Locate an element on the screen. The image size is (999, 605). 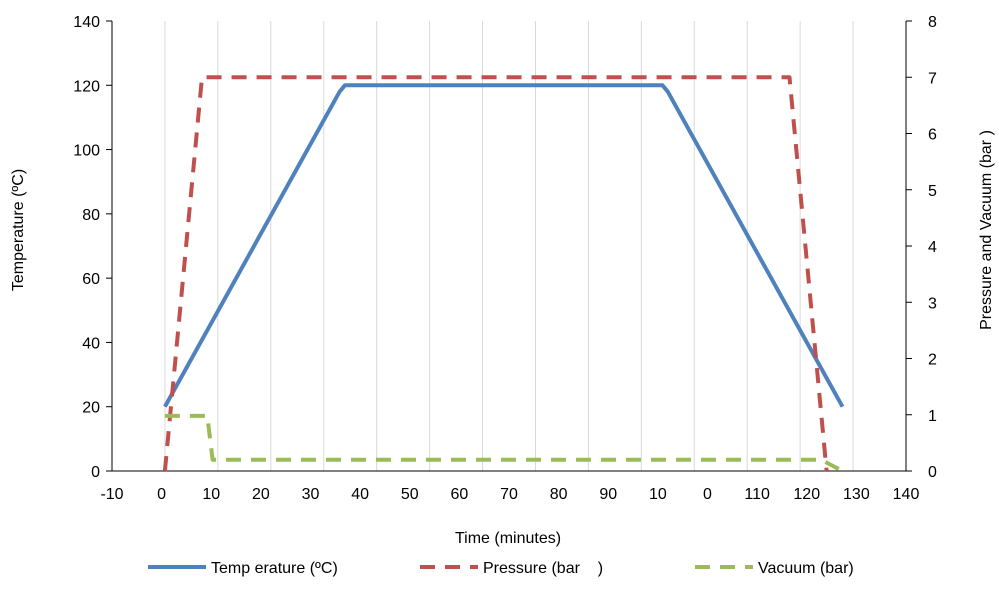
y-tick-label: 0 is located at coordinates (95, 472).